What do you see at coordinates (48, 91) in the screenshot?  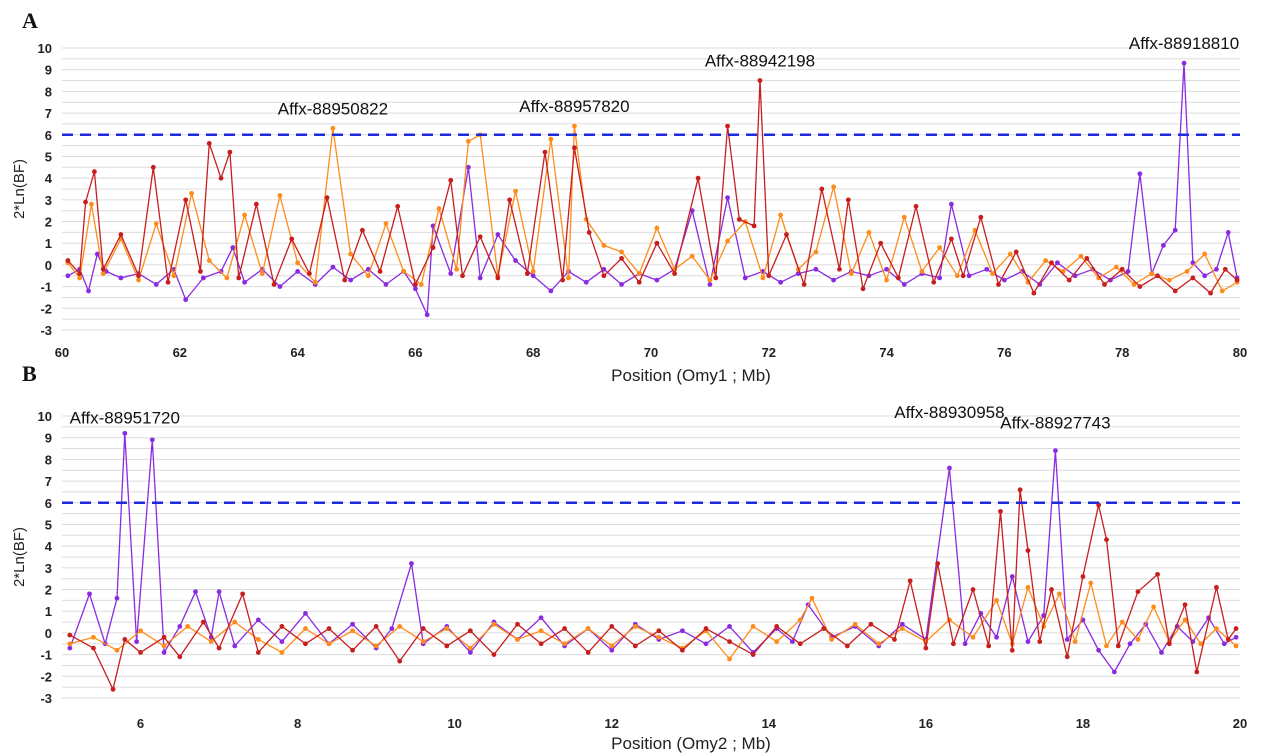 I see `y-tick-label: 8` at bounding box center [48, 91].